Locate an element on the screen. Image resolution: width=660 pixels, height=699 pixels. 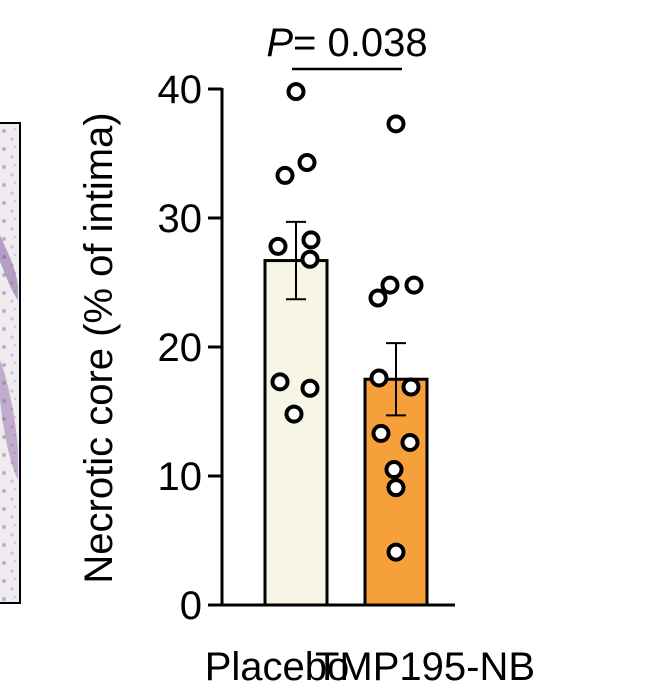
y-tick-label-40: 40 is located at coordinates (180, 90).